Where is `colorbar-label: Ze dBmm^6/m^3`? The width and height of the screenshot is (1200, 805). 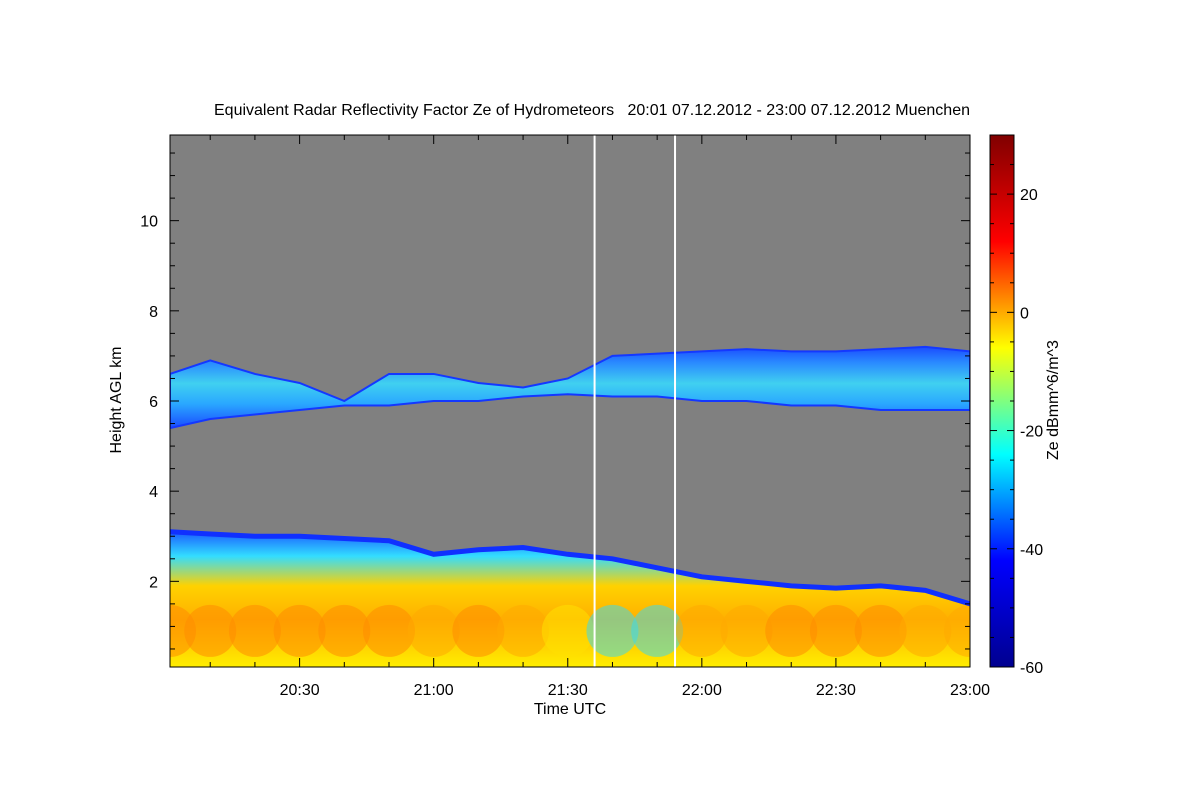 colorbar-label: Ze dBmm^6/m^3 is located at coordinates (1053, 400).